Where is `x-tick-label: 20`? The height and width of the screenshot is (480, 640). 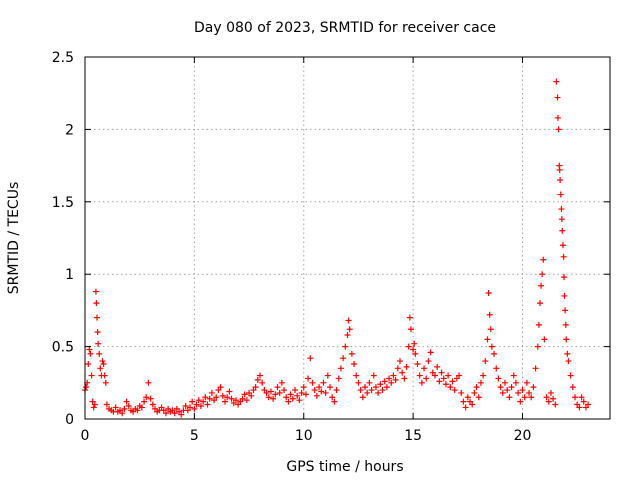
x-tick-label: 20 is located at coordinates (523, 436).